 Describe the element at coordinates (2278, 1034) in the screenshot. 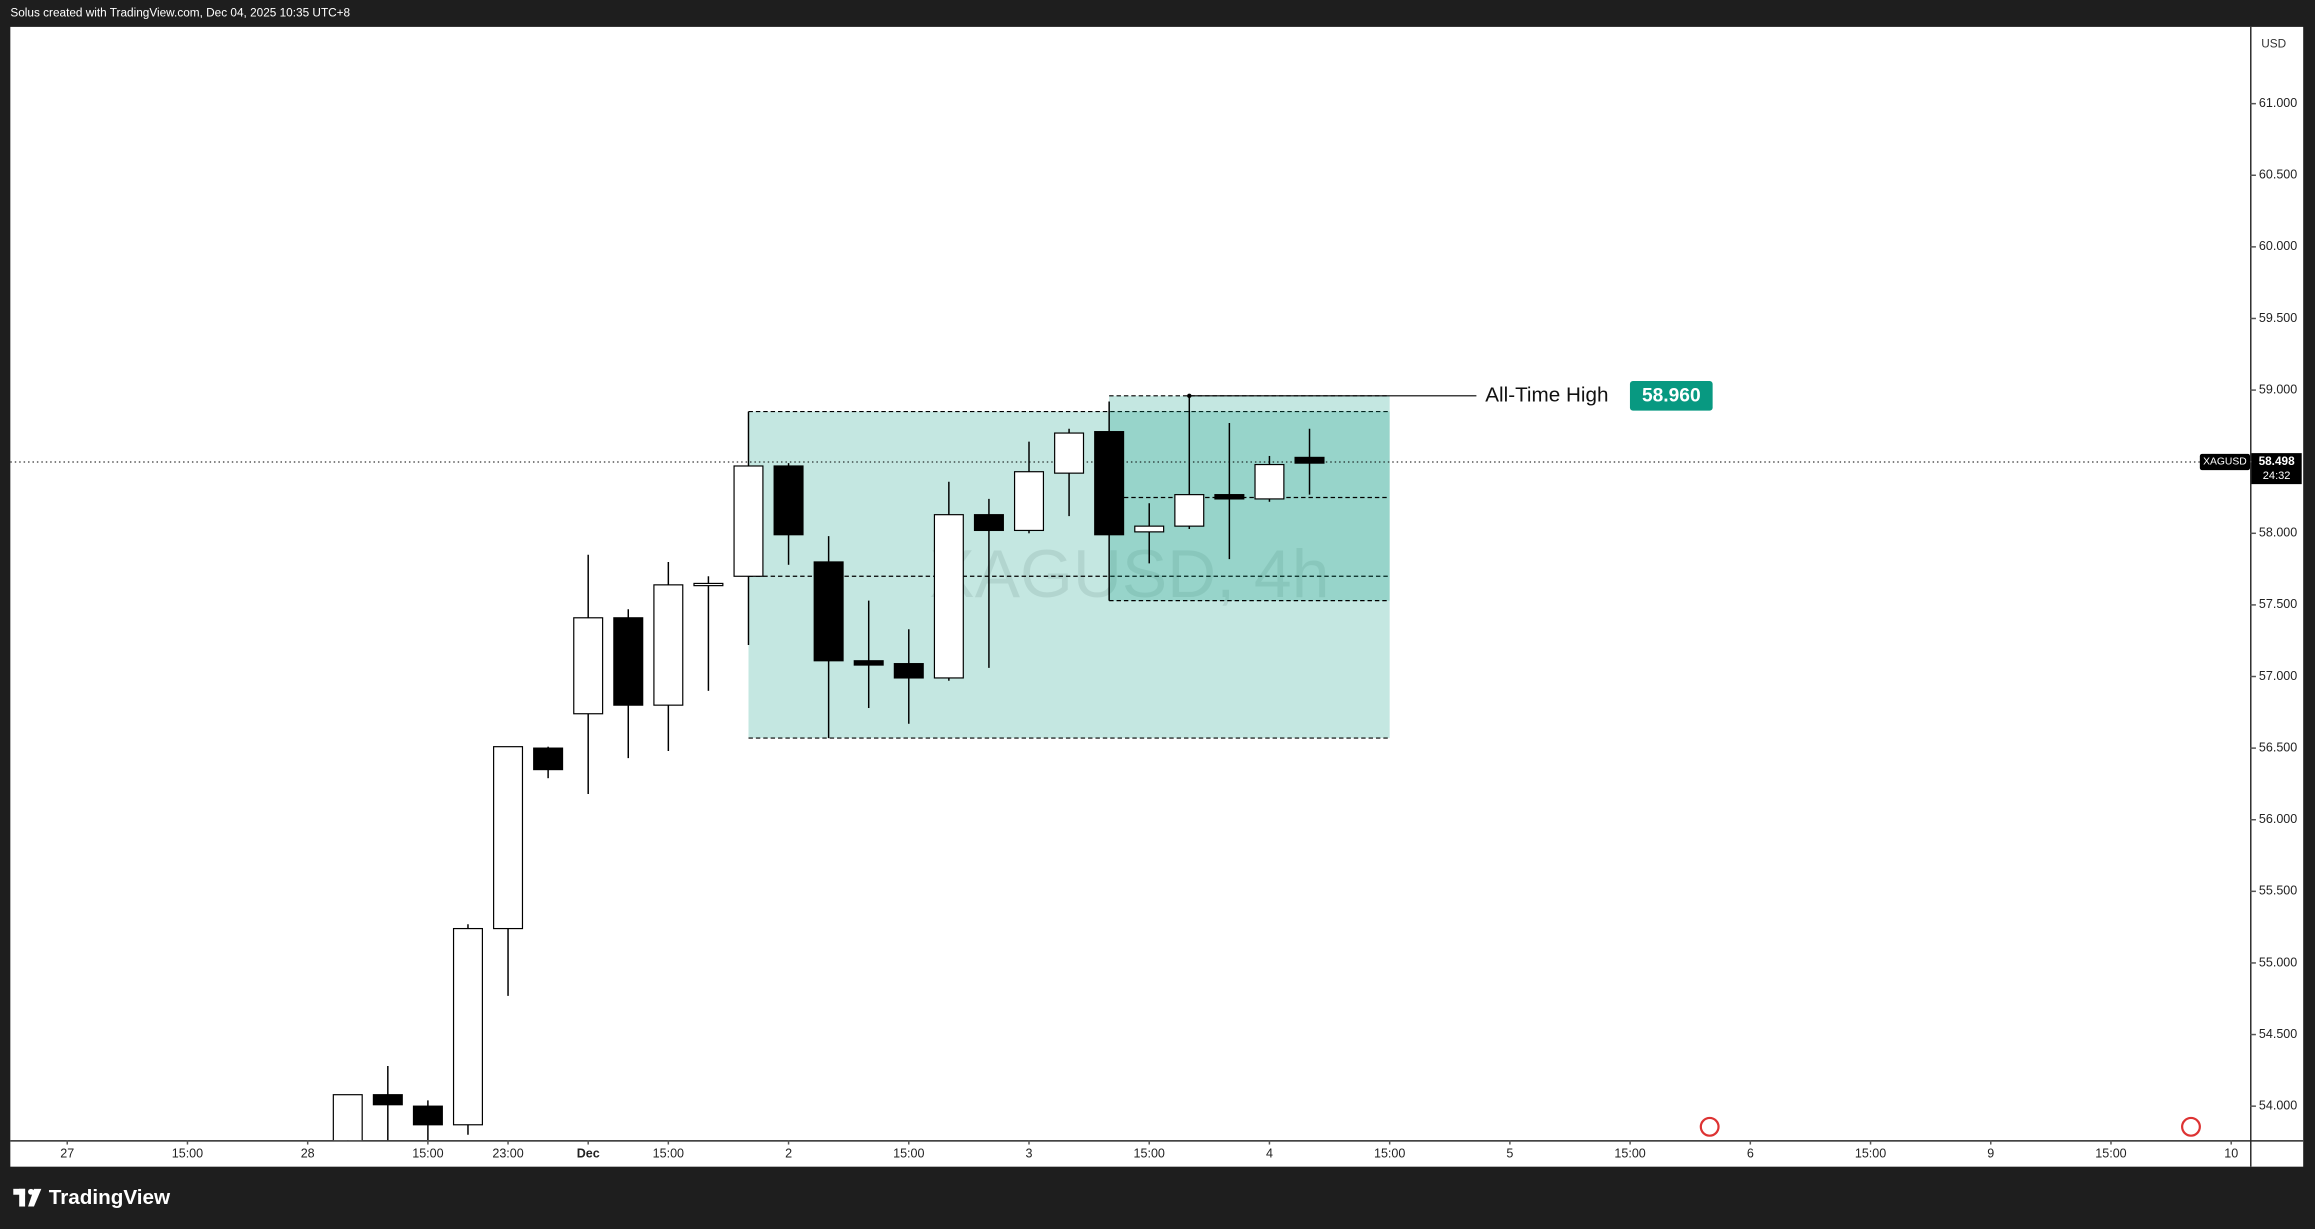

I see `y-tick-label: 54.500` at that location.